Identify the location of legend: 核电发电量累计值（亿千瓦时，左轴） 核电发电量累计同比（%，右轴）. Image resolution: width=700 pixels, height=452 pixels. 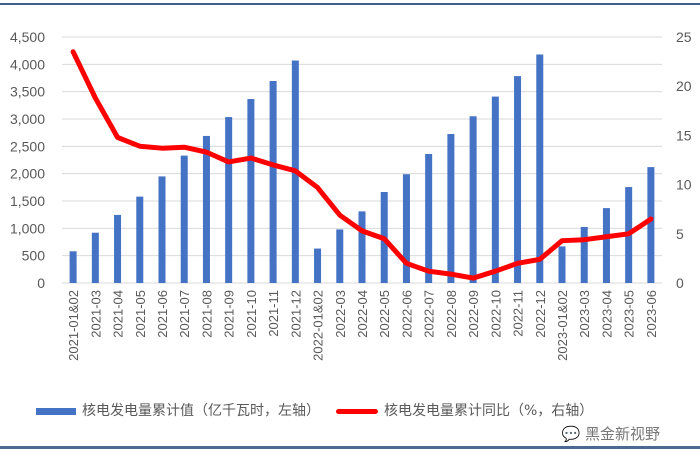
(314, 411).